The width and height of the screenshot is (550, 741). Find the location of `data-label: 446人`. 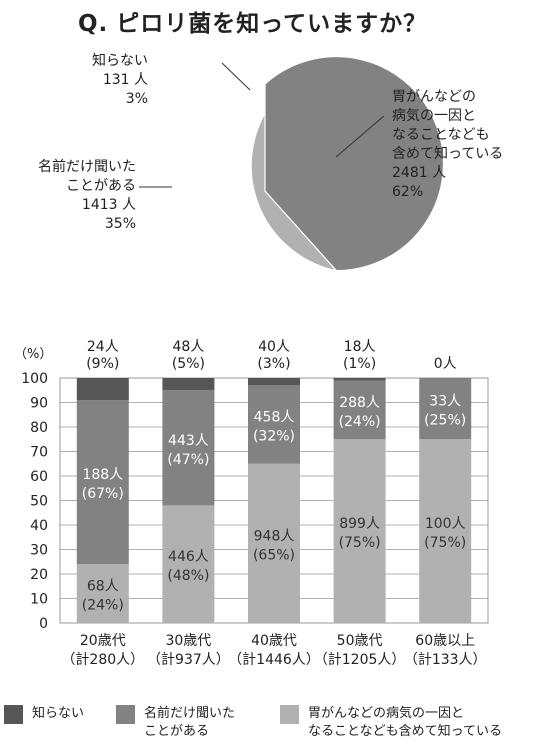

data-label: 446人 is located at coordinates (188, 557).